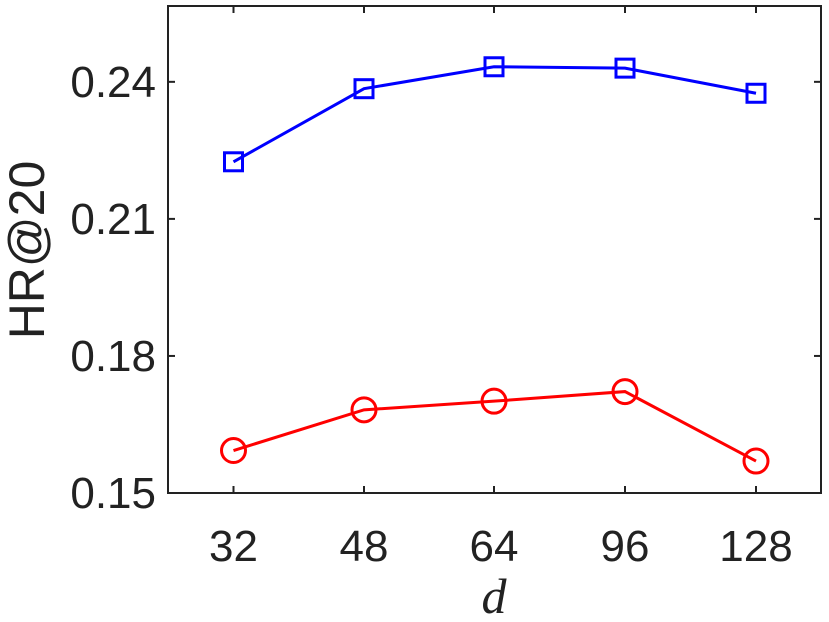 This screenshot has height=622, width=829. I want to click on series-1-line, so click(494, 114).